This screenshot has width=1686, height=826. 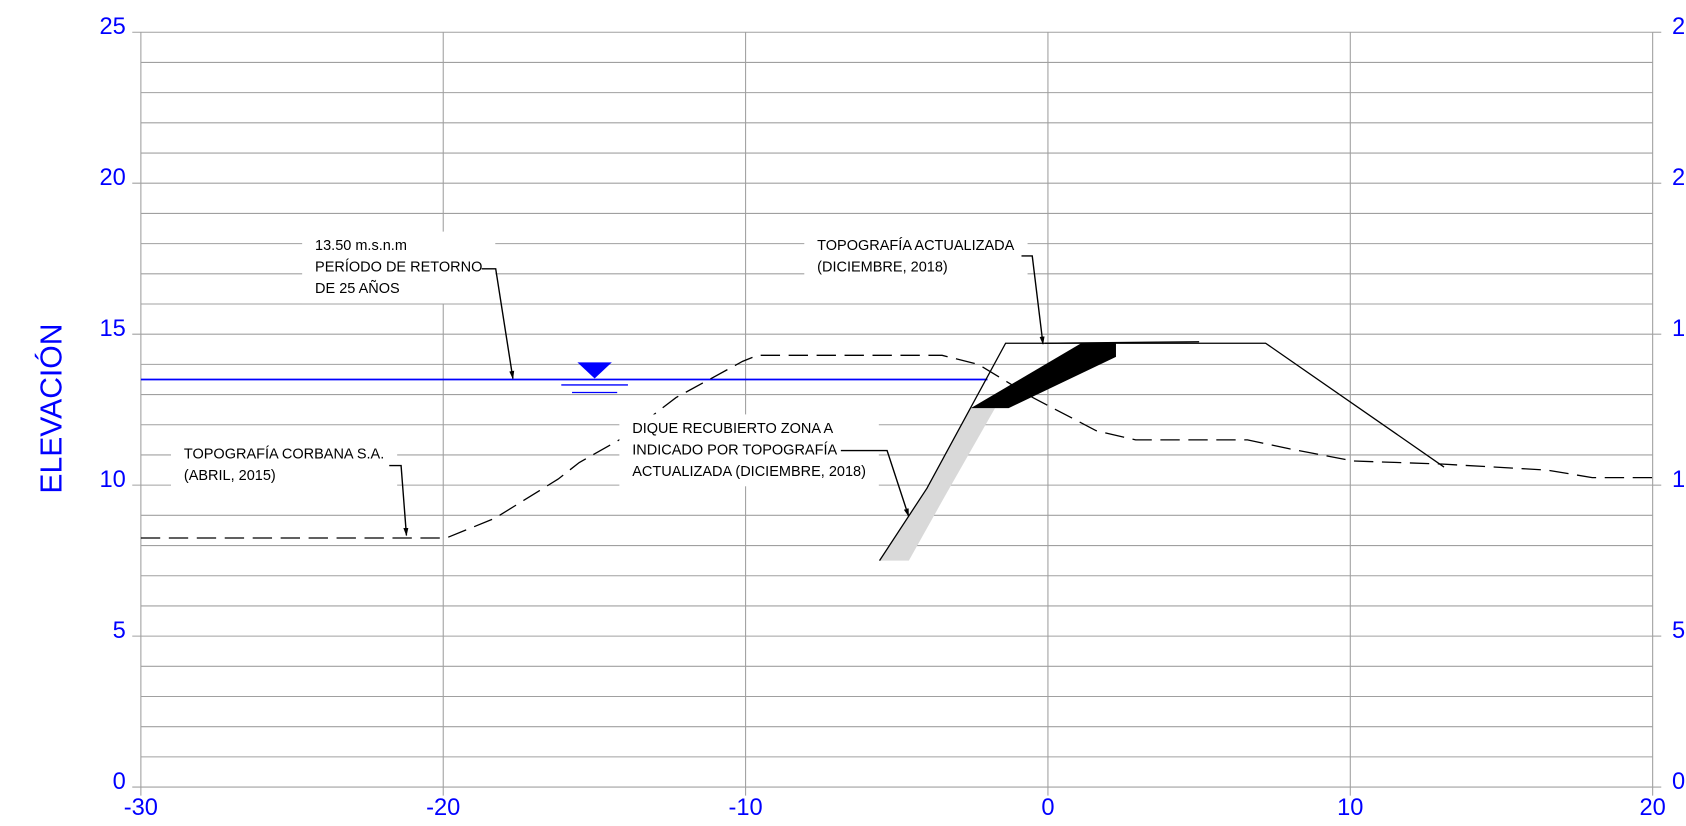 What do you see at coordinates (1679, 329) in the screenshot?
I see `y2-tick-label: 15` at bounding box center [1679, 329].